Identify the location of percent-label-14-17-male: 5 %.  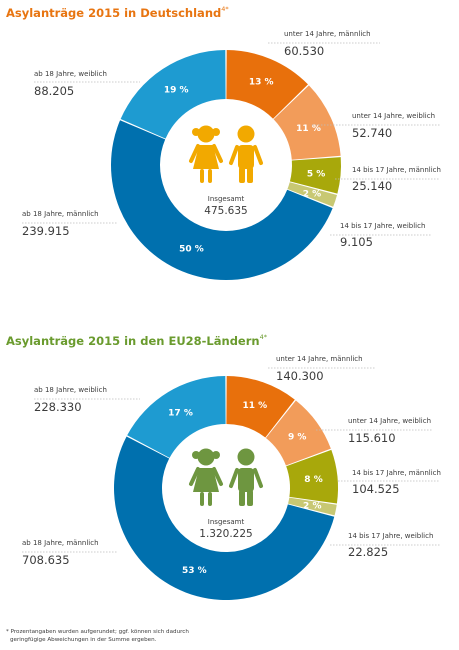
(316, 174).